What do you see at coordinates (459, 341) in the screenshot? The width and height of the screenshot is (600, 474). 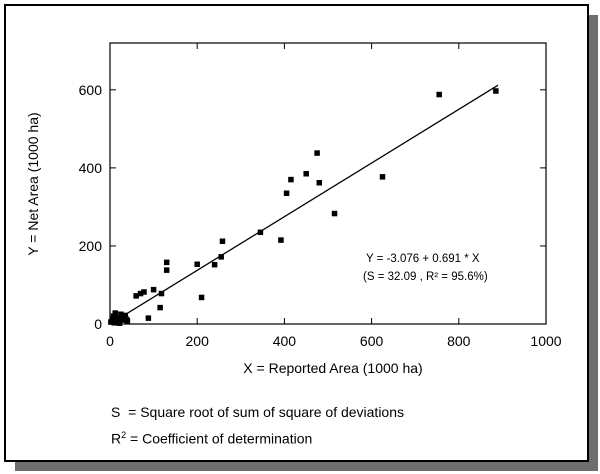 I see `x-tick-label: 800` at bounding box center [459, 341].